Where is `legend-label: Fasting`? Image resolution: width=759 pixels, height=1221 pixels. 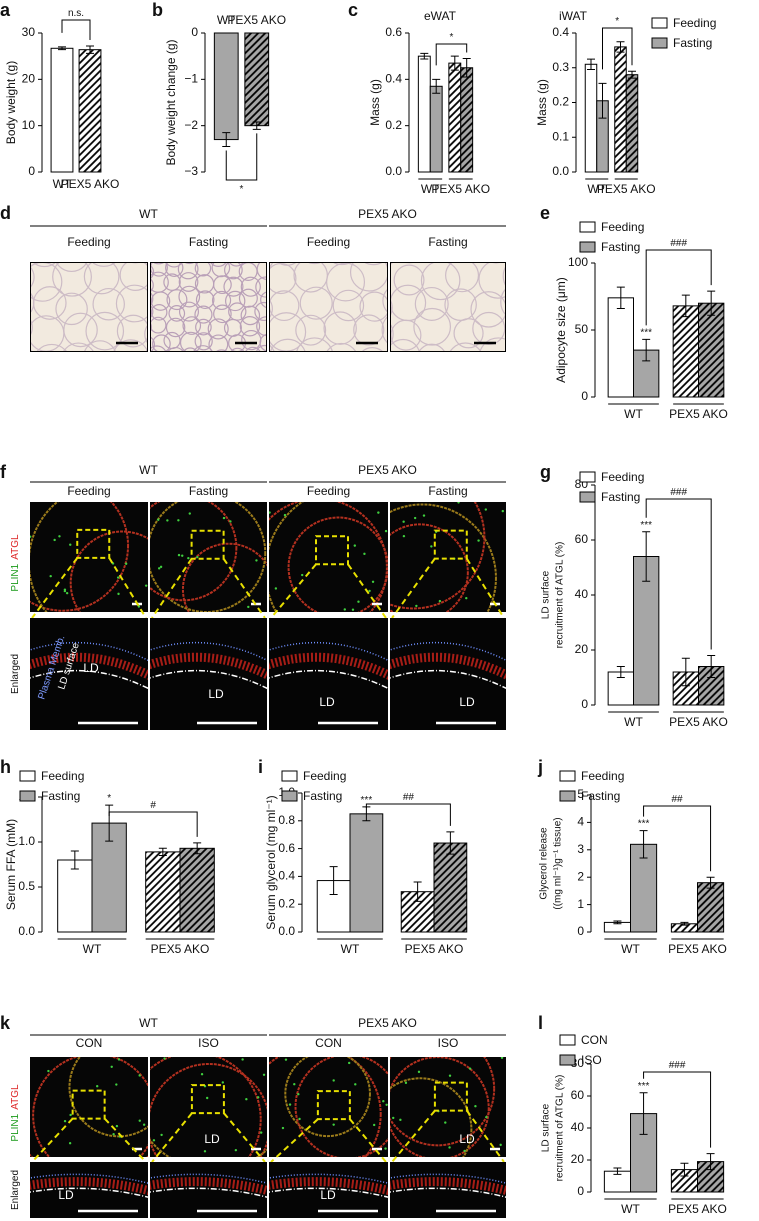
legend-label: Fasting is located at coordinates (322, 796).